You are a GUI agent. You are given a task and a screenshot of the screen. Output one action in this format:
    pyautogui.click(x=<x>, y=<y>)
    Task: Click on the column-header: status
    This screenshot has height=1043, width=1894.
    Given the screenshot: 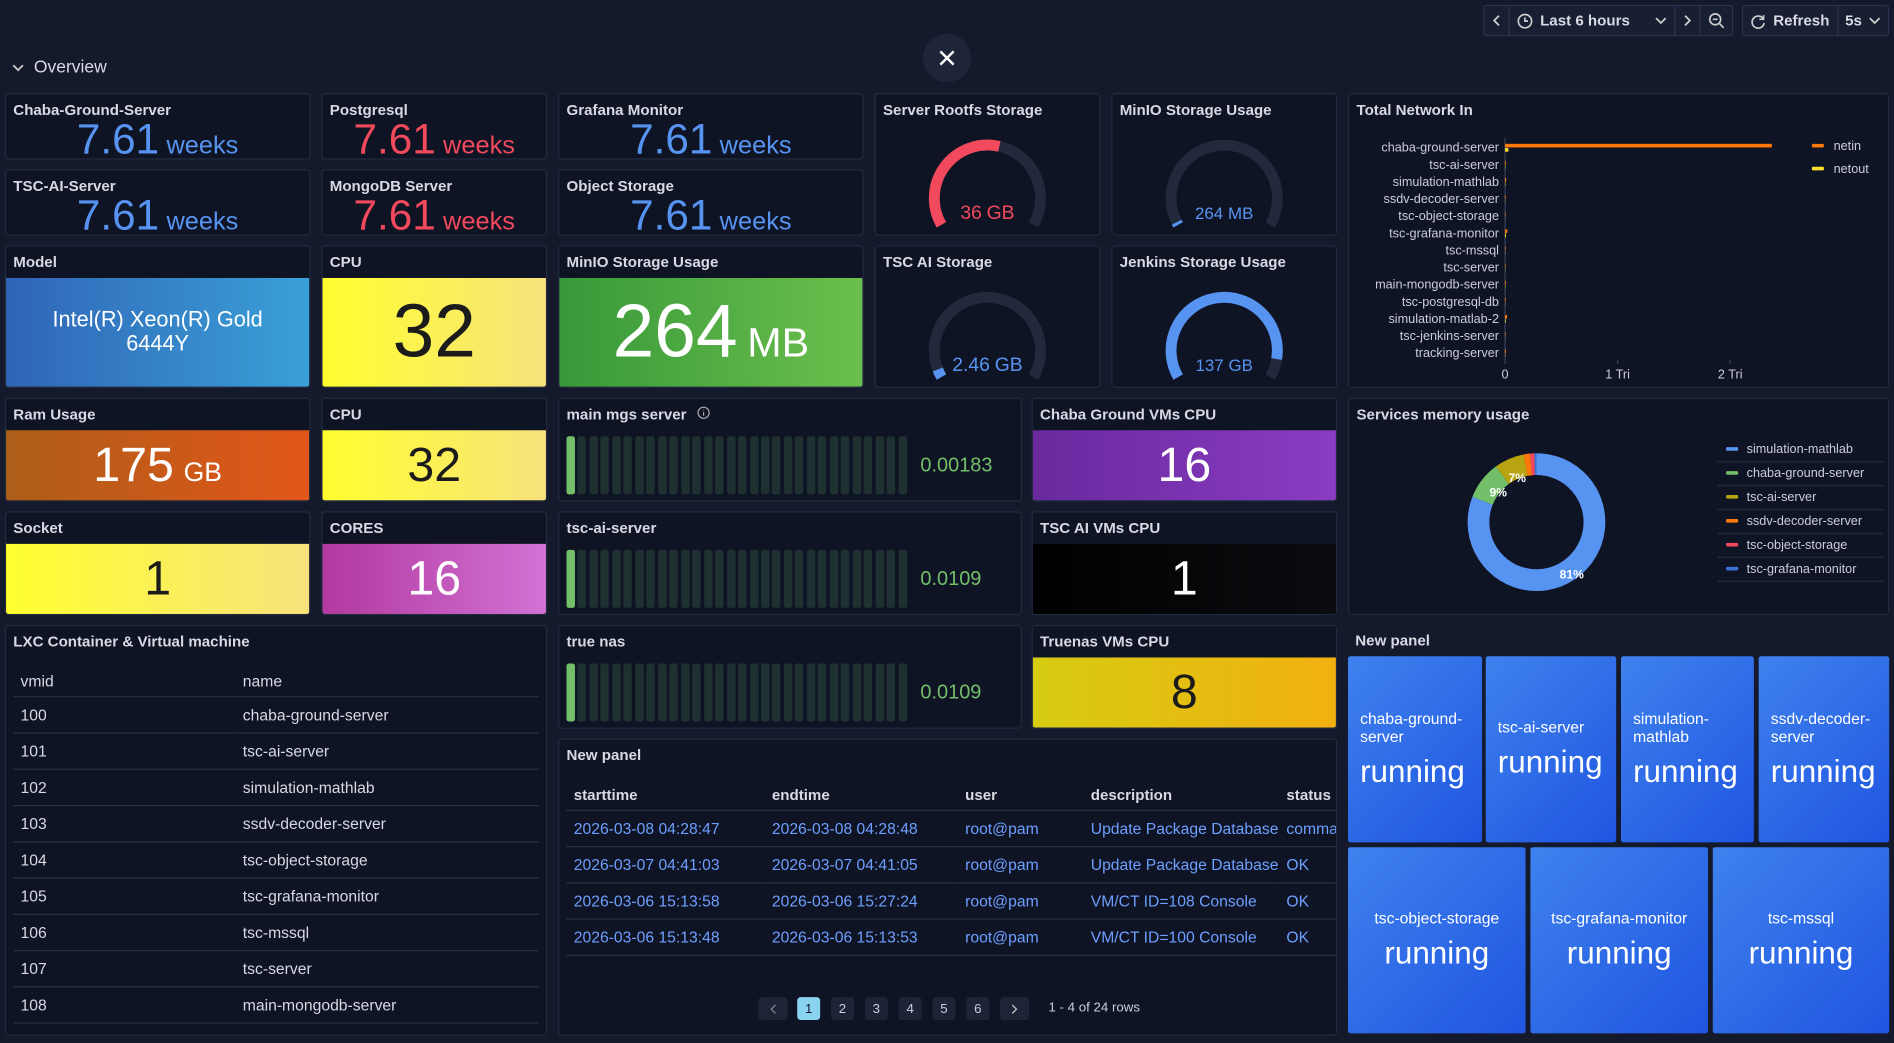 What is the action you would take?
    pyautogui.click(x=1307, y=795)
    